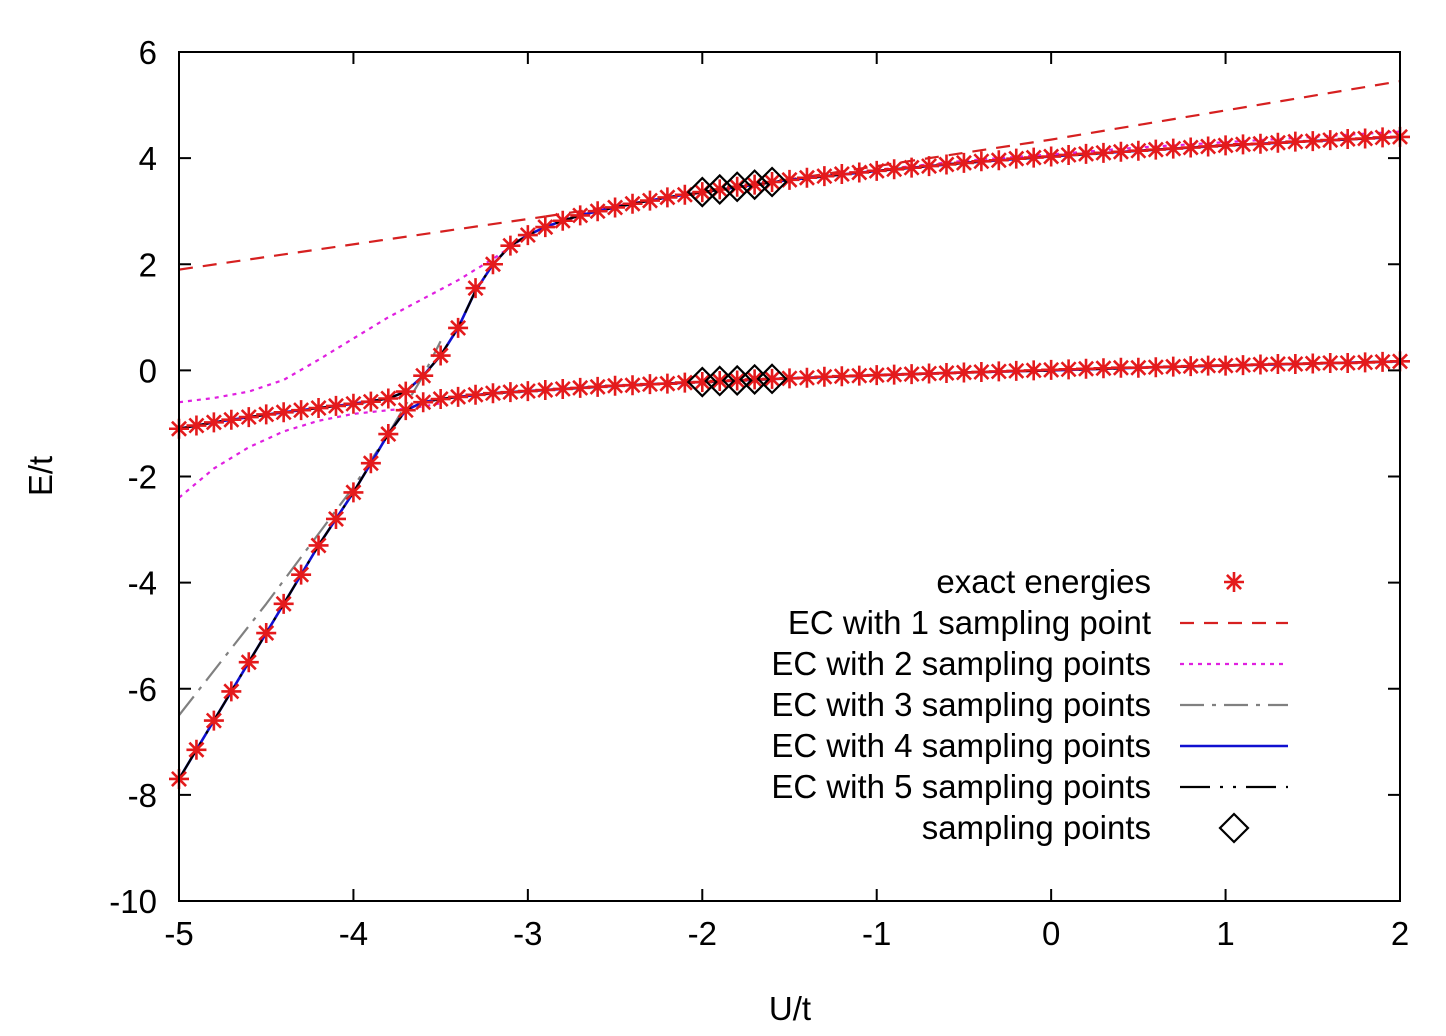 The height and width of the screenshot is (1036, 1446). Describe the element at coordinates (1225, 933) in the screenshot. I see `x-tick-label: 1` at that location.